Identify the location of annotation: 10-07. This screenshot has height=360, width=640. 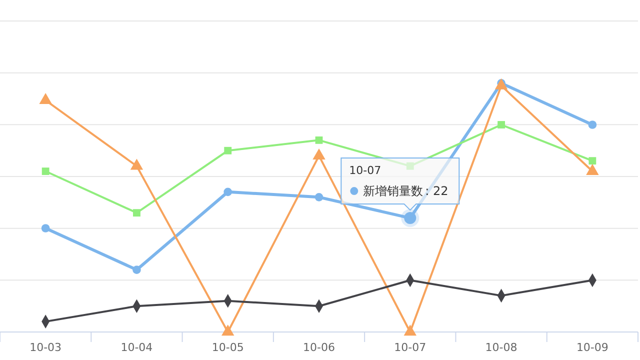
(365, 171).